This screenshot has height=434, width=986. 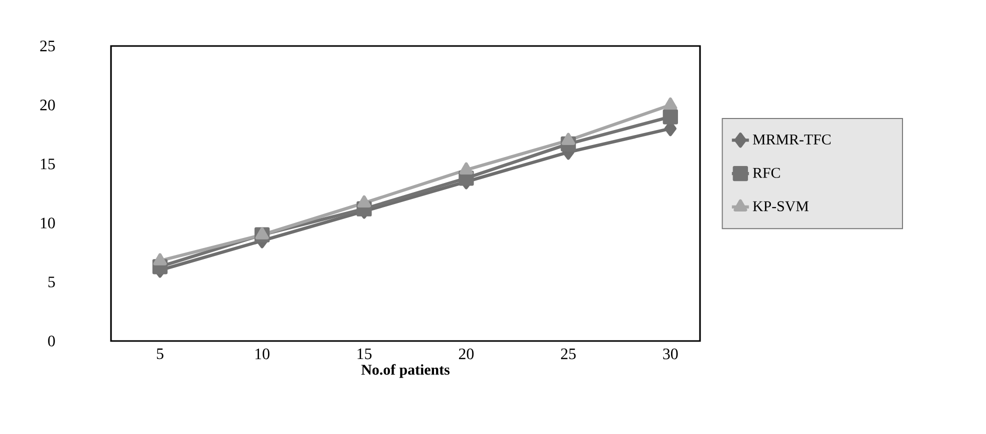 What do you see at coordinates (160, 354) in the screenshot?
I see `x-tick-label: 5` at bounding box center [160, 354].